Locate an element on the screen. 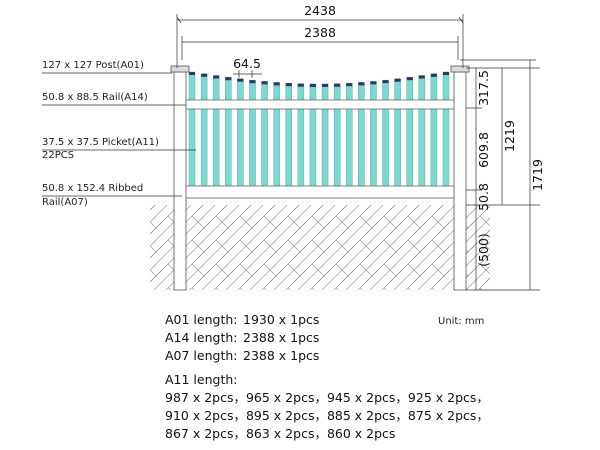  label-bottom-rail-2: Rail(A07) is located at coordinates (65, 202).